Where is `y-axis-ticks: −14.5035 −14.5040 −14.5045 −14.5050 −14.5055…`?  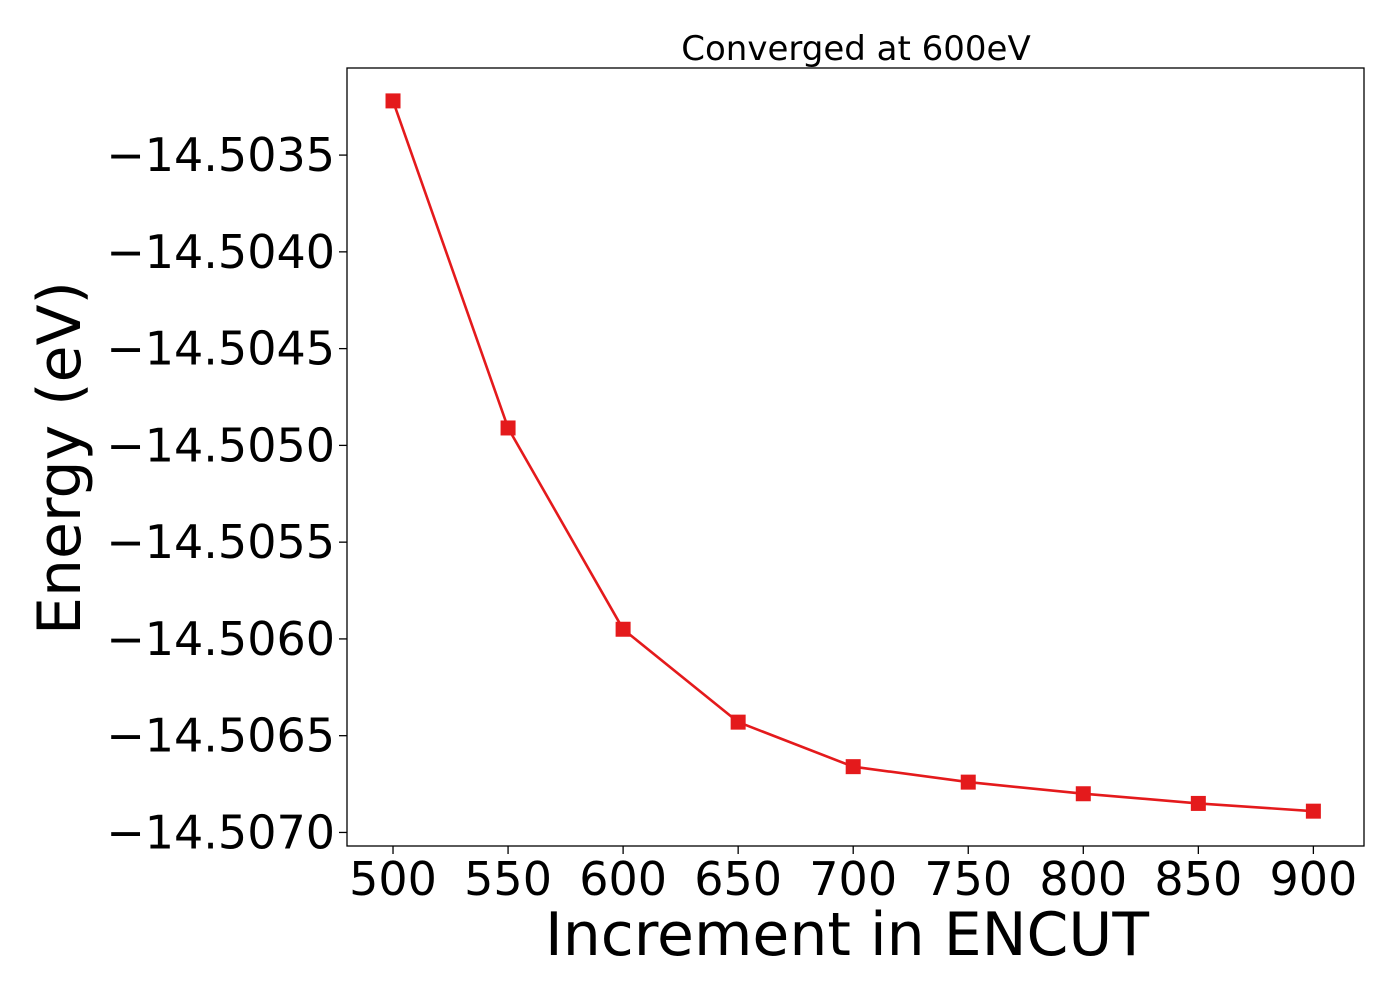
y-axis-ticks: −14.5035 −14.5040 −14.5045 −14.5050 −14.5055… is located at coordinates (226, 493).